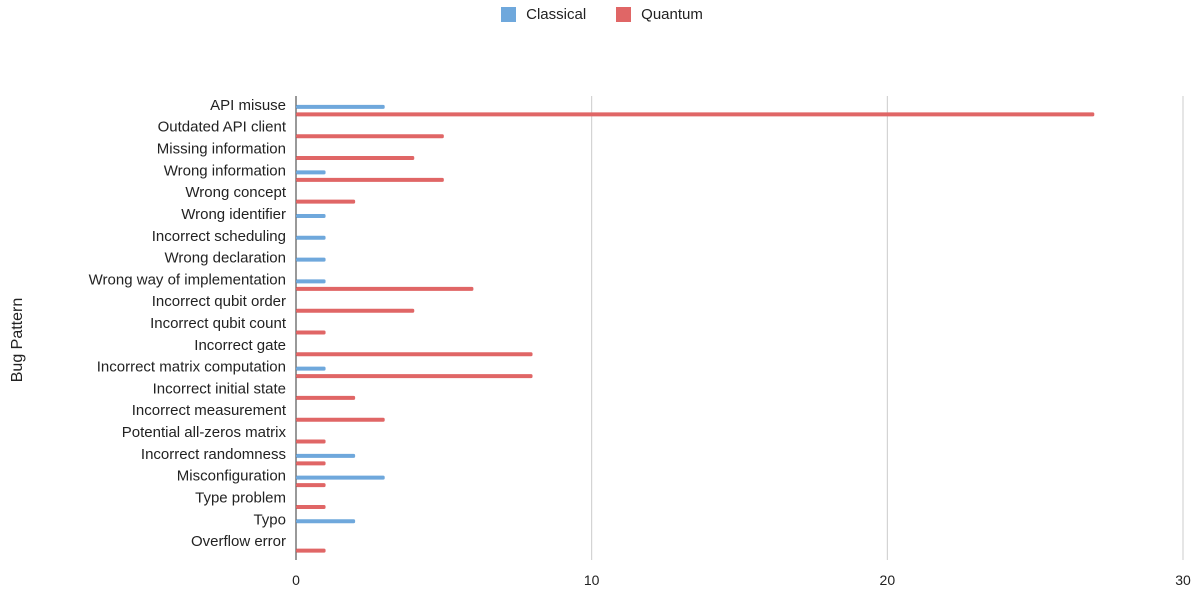 This screenshot has height=591, width=1204. I want to click on category-label: Misconfiguration, so click(231, 476).